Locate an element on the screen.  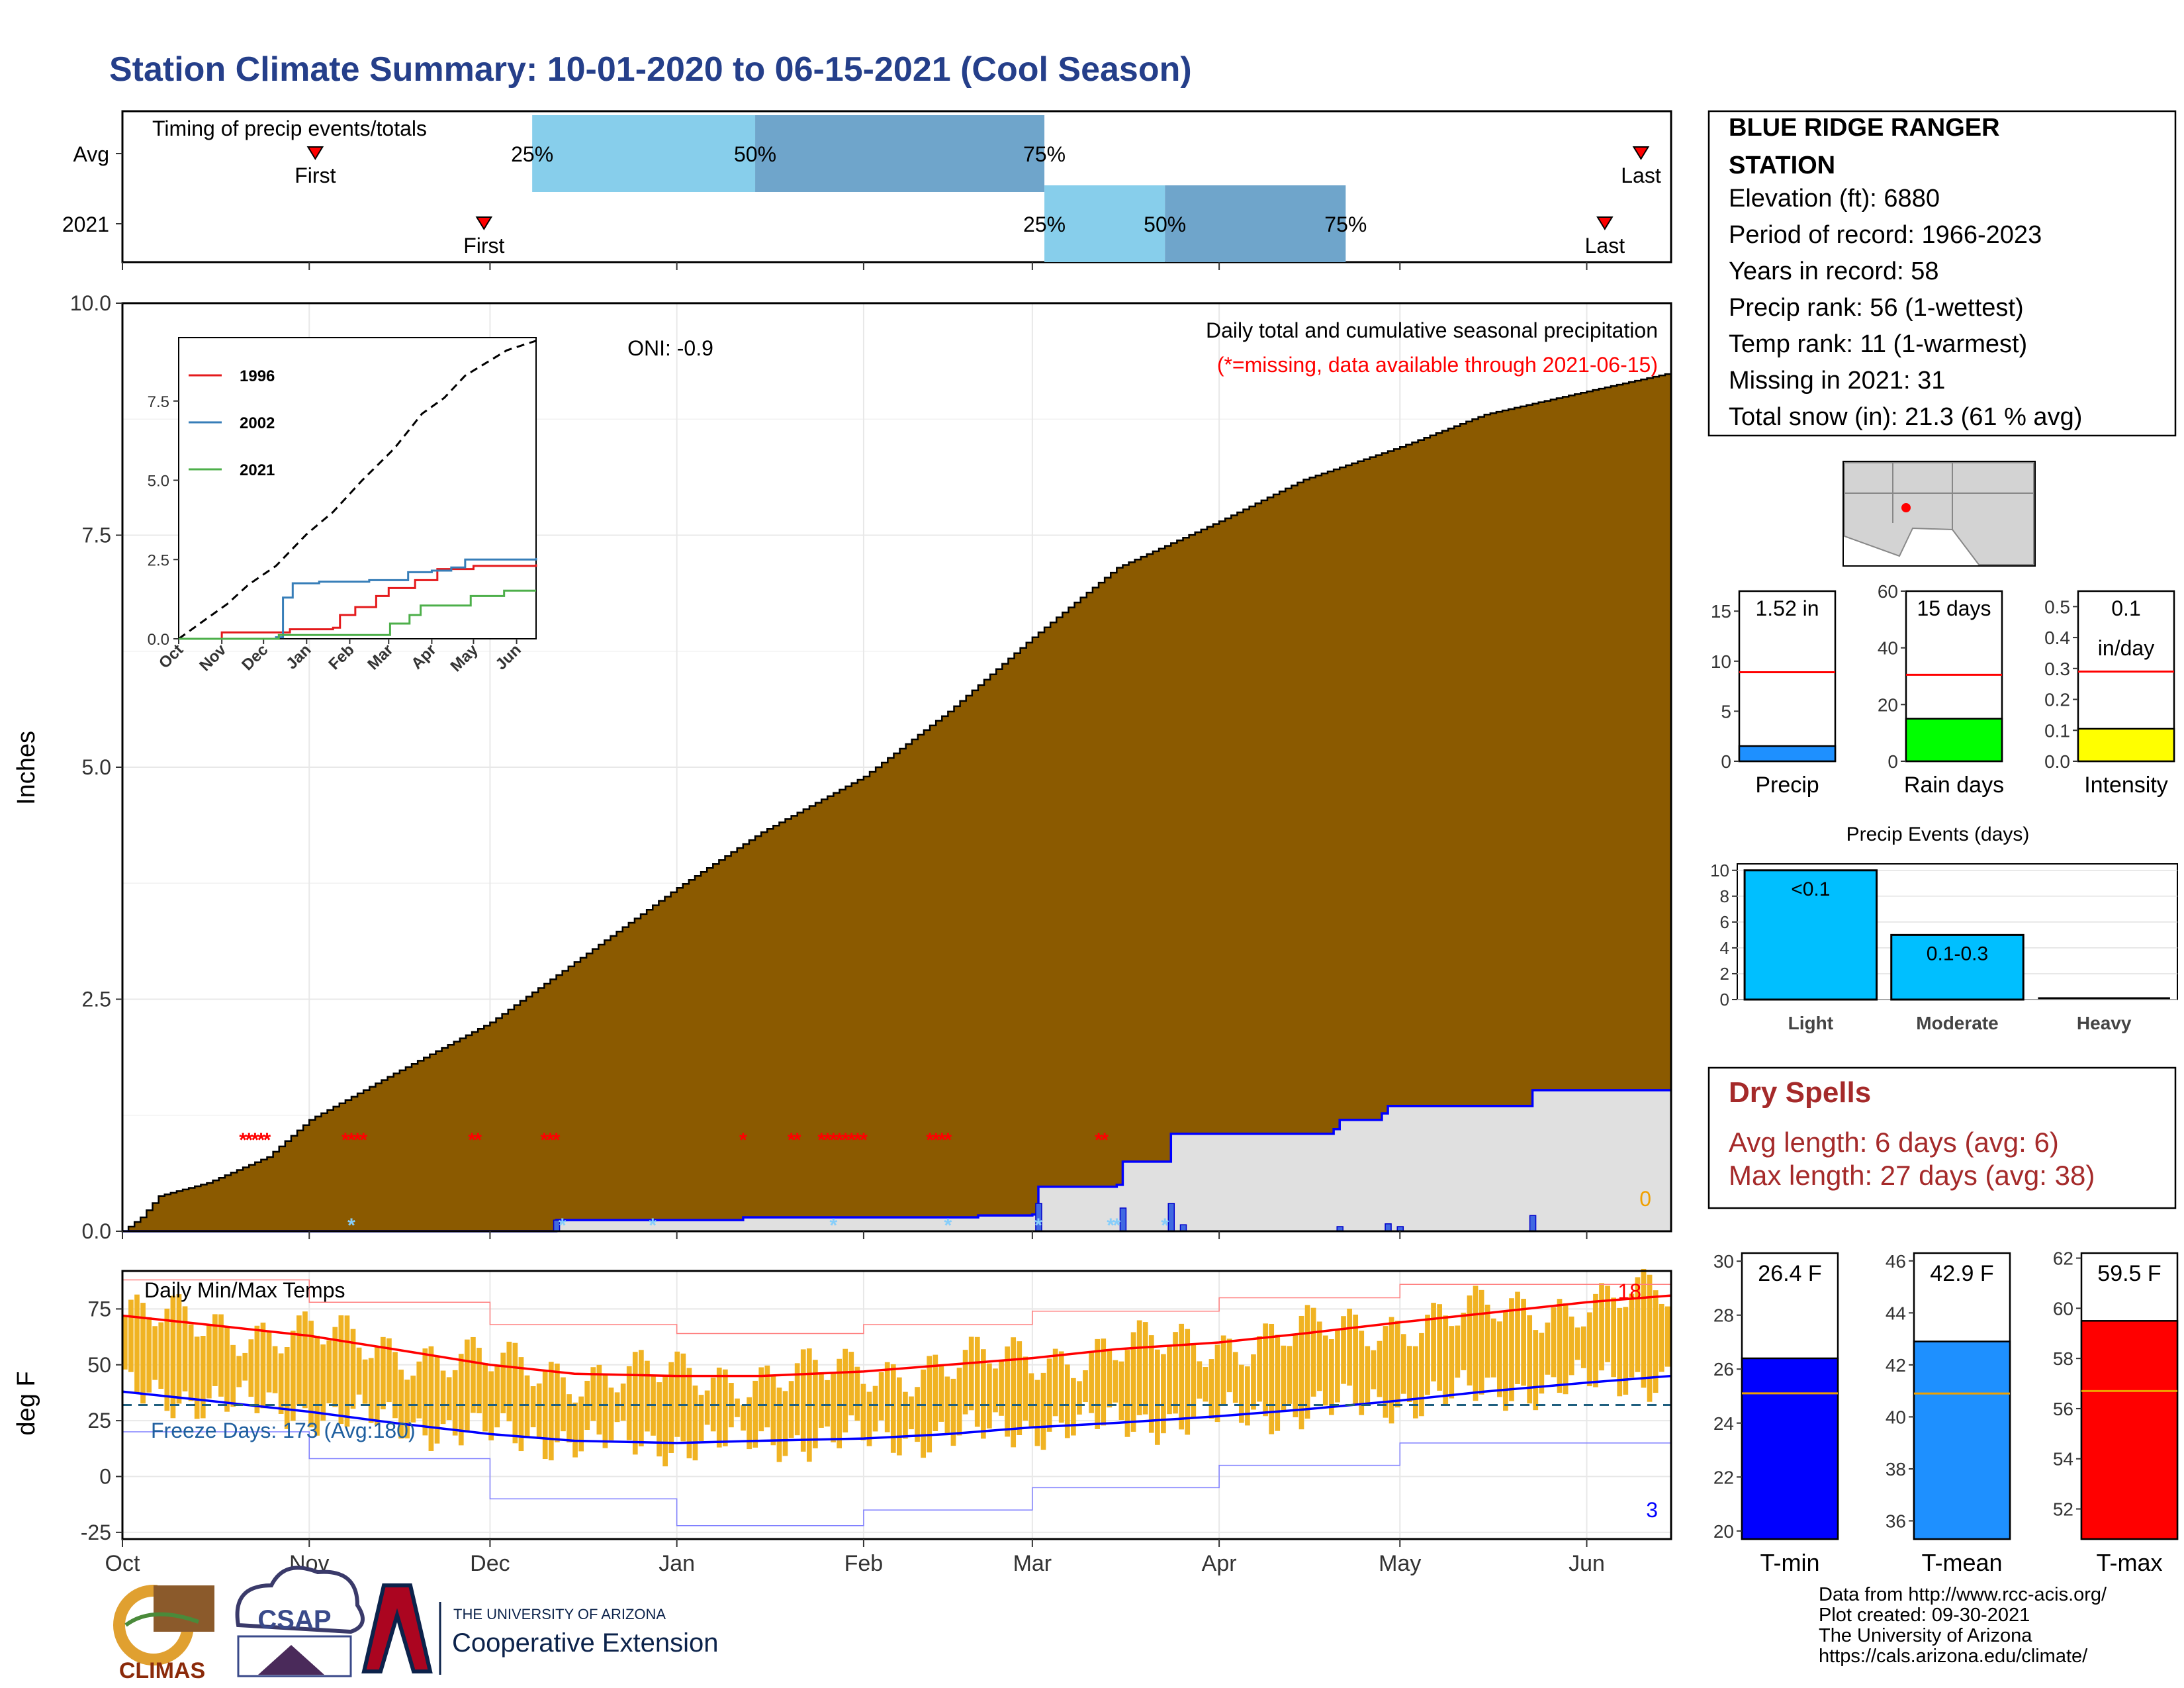
temp-panel-frame is located at coordinates (896, 1405).